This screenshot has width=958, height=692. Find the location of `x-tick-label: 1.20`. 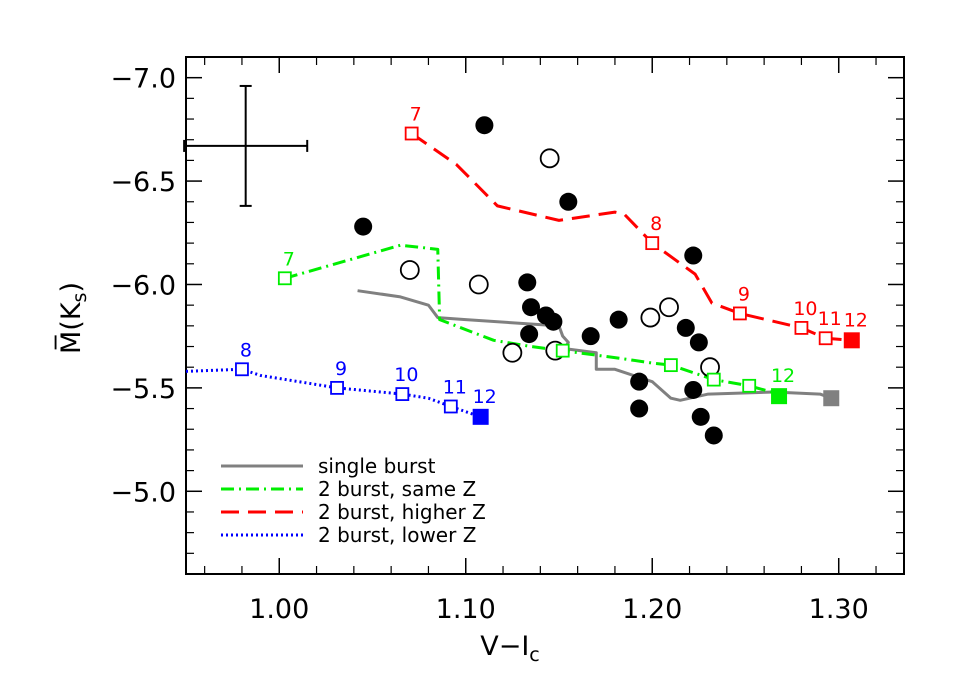

x-tick-label: 1.20 is located at coordinates (652, 609).